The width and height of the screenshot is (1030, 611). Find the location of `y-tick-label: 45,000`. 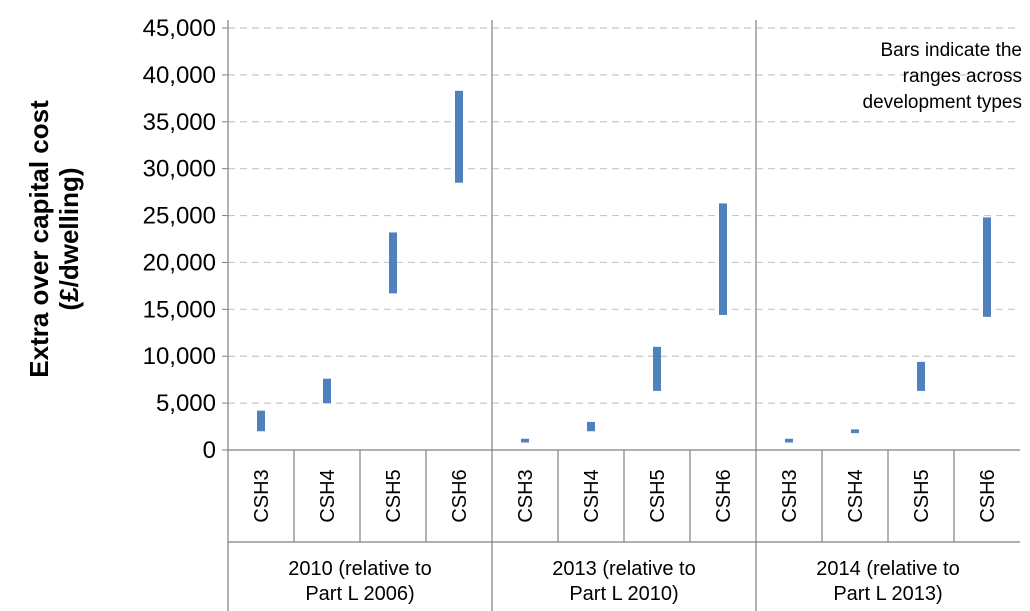

y-tick-label: 45,000 is located at coordinates (179, 28).